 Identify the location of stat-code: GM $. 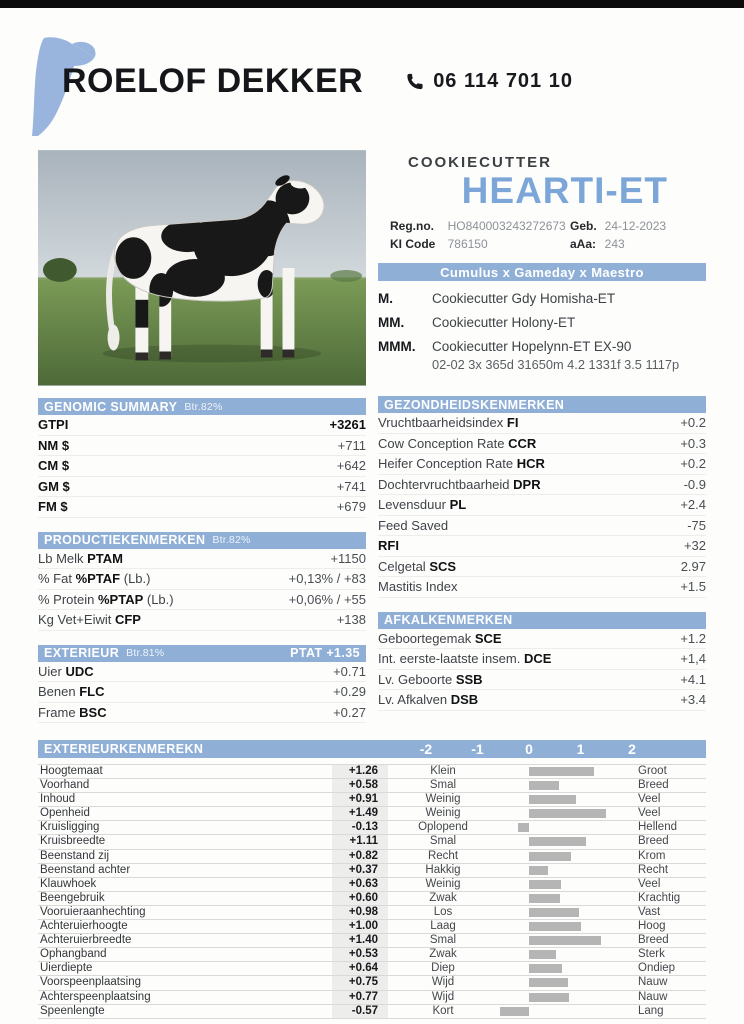
(54, 486).